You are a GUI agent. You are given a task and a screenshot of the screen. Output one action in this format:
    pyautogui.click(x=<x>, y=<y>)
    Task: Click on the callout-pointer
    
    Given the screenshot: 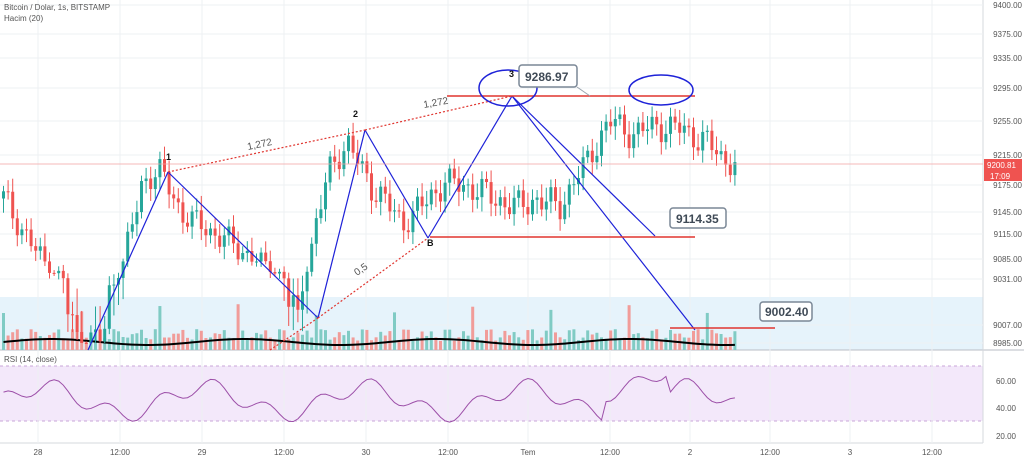 What is the action you would take?
    pyautogui.click(x=583, y=91)
    